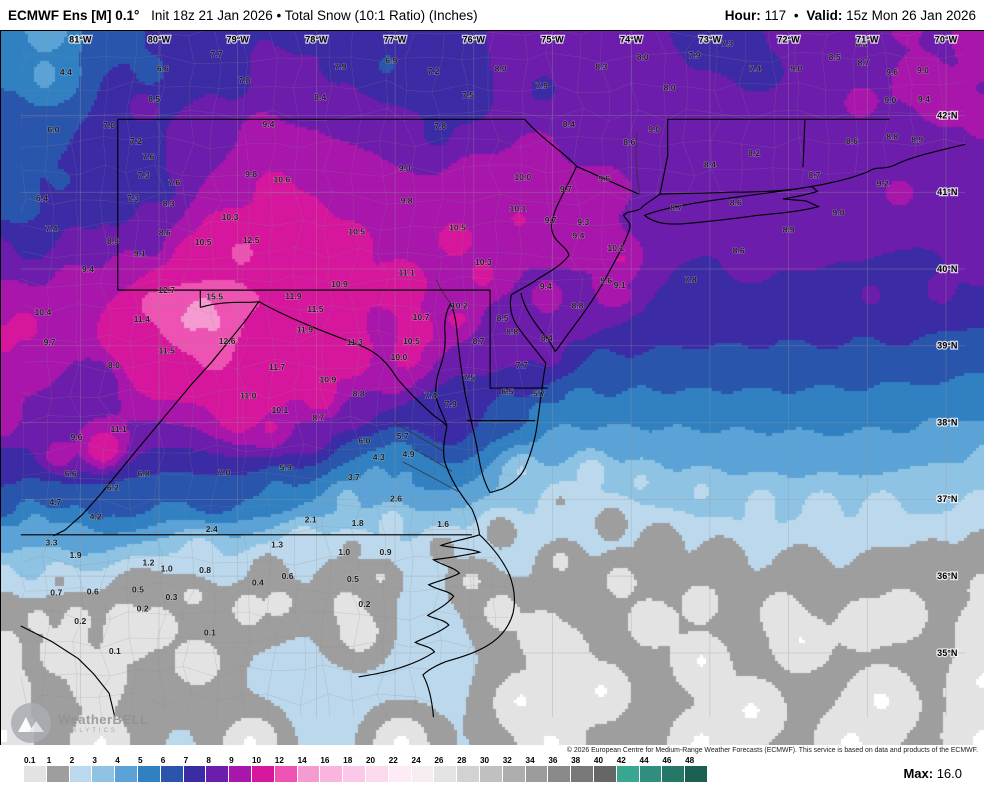 The height and width of the screenshot is (808, 984). I want to click on snow-value-label: 8.2, so click(754, 153).